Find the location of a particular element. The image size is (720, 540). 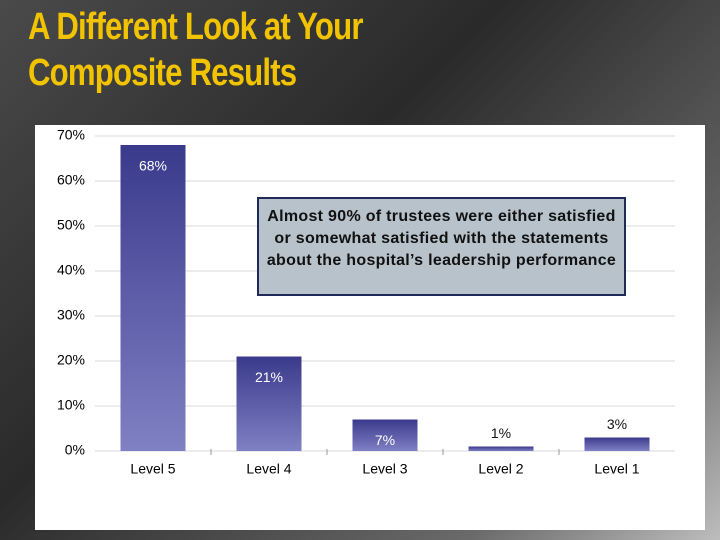

value-label: 7% is located at coordinates (385, 440).